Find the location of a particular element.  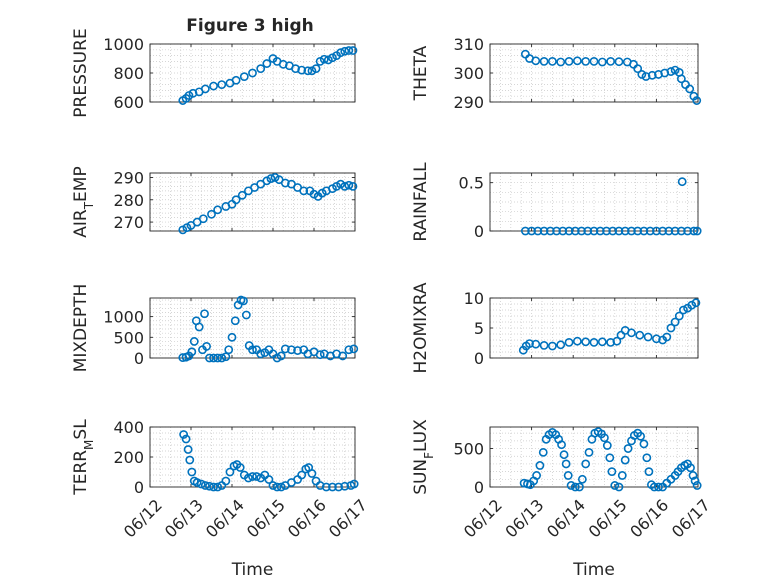

y-axis-label-main: H2OMIXRA is located at coordinates (421, 327).